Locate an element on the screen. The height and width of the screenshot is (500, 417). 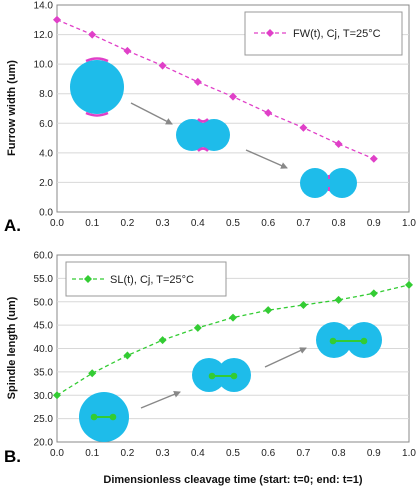
y-tick-label: 20.0 is located at coordinates (44, 443).